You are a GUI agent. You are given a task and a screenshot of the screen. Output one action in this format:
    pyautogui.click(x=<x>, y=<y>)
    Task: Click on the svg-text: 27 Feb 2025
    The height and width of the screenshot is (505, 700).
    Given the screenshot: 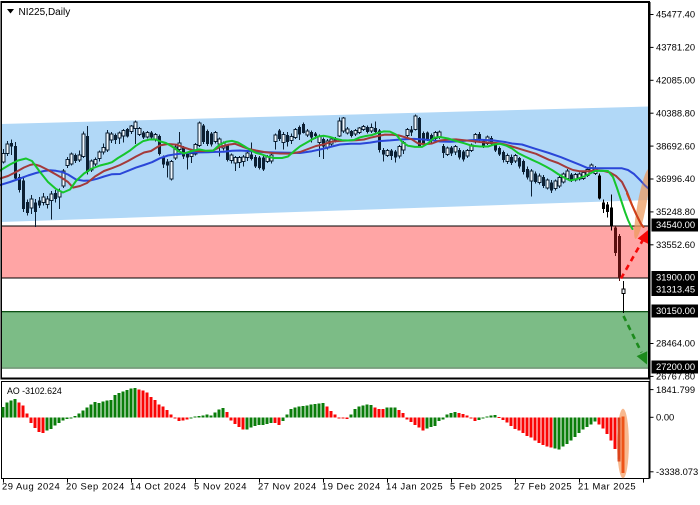 What is the action you would take?
    pyautogui.click(x=543, y=486)
    